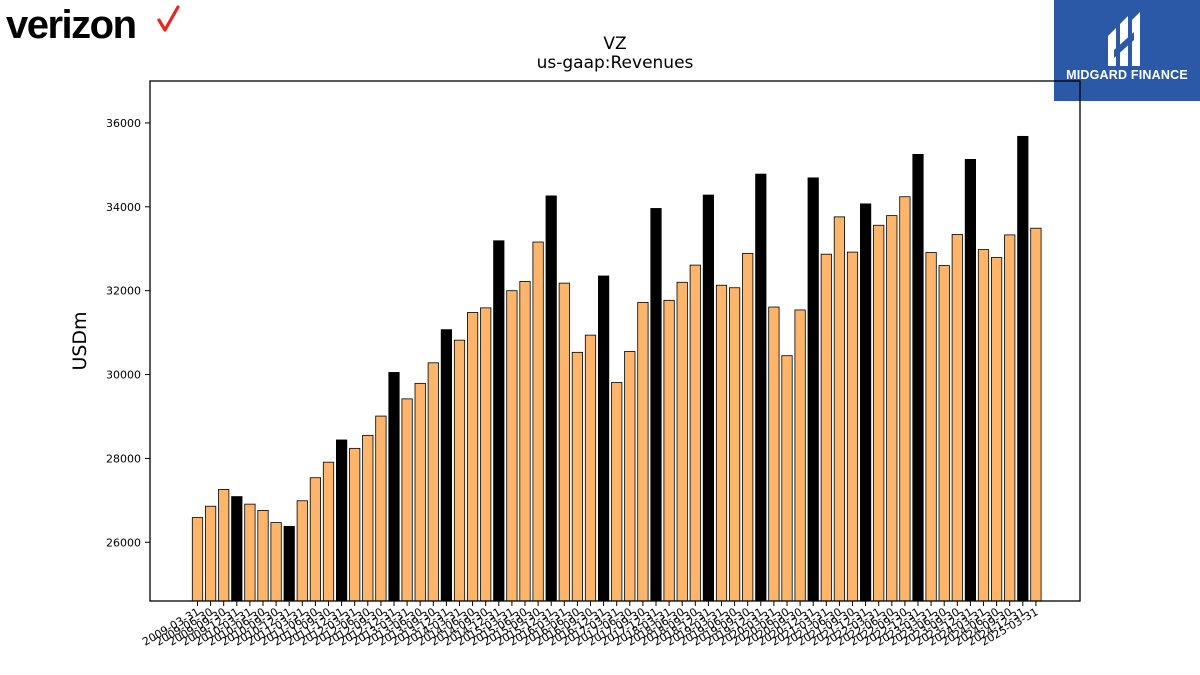 The width and height of the screenshot is (1200, 675). I want to click on y-tick-label: 34000, so click(123, 207).